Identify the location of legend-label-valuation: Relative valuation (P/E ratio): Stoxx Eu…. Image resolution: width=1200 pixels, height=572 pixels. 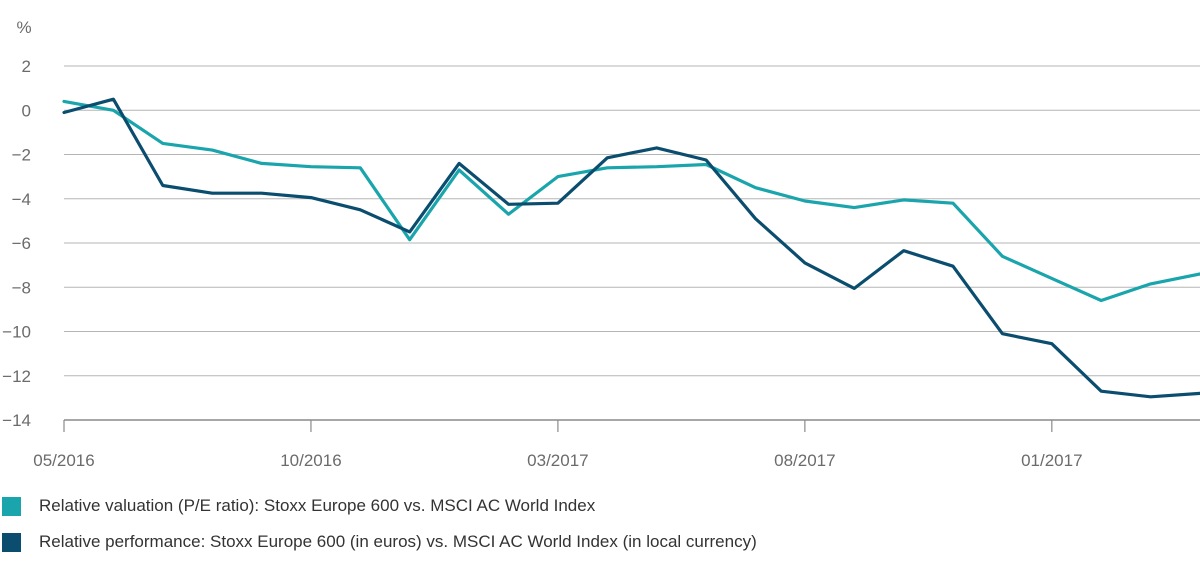
(317, 505).